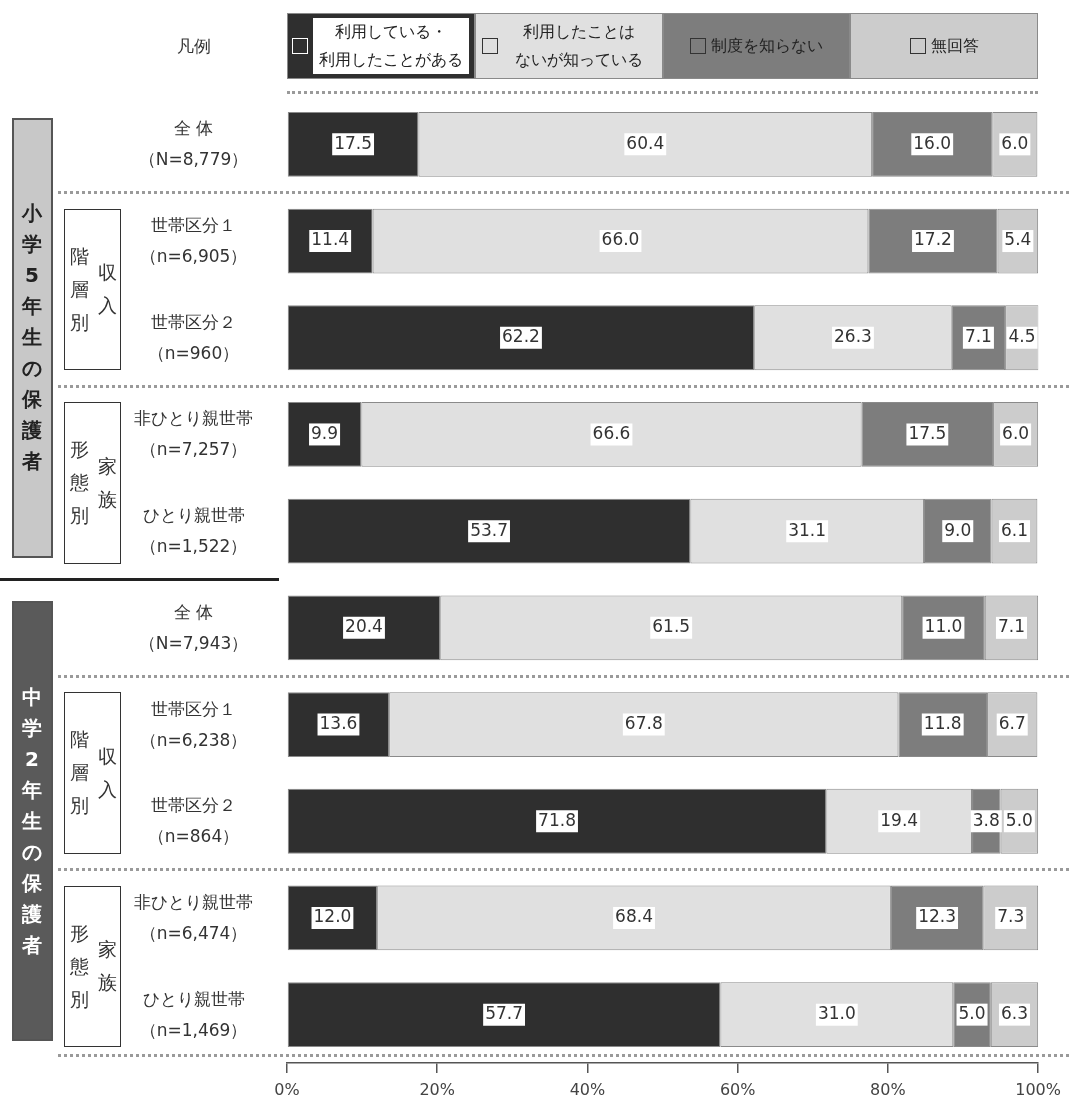  Describe the element at coordinates (193, 627) in the screenshot. I see `y-tick-label: 全 体（N=7,943）` at that location.